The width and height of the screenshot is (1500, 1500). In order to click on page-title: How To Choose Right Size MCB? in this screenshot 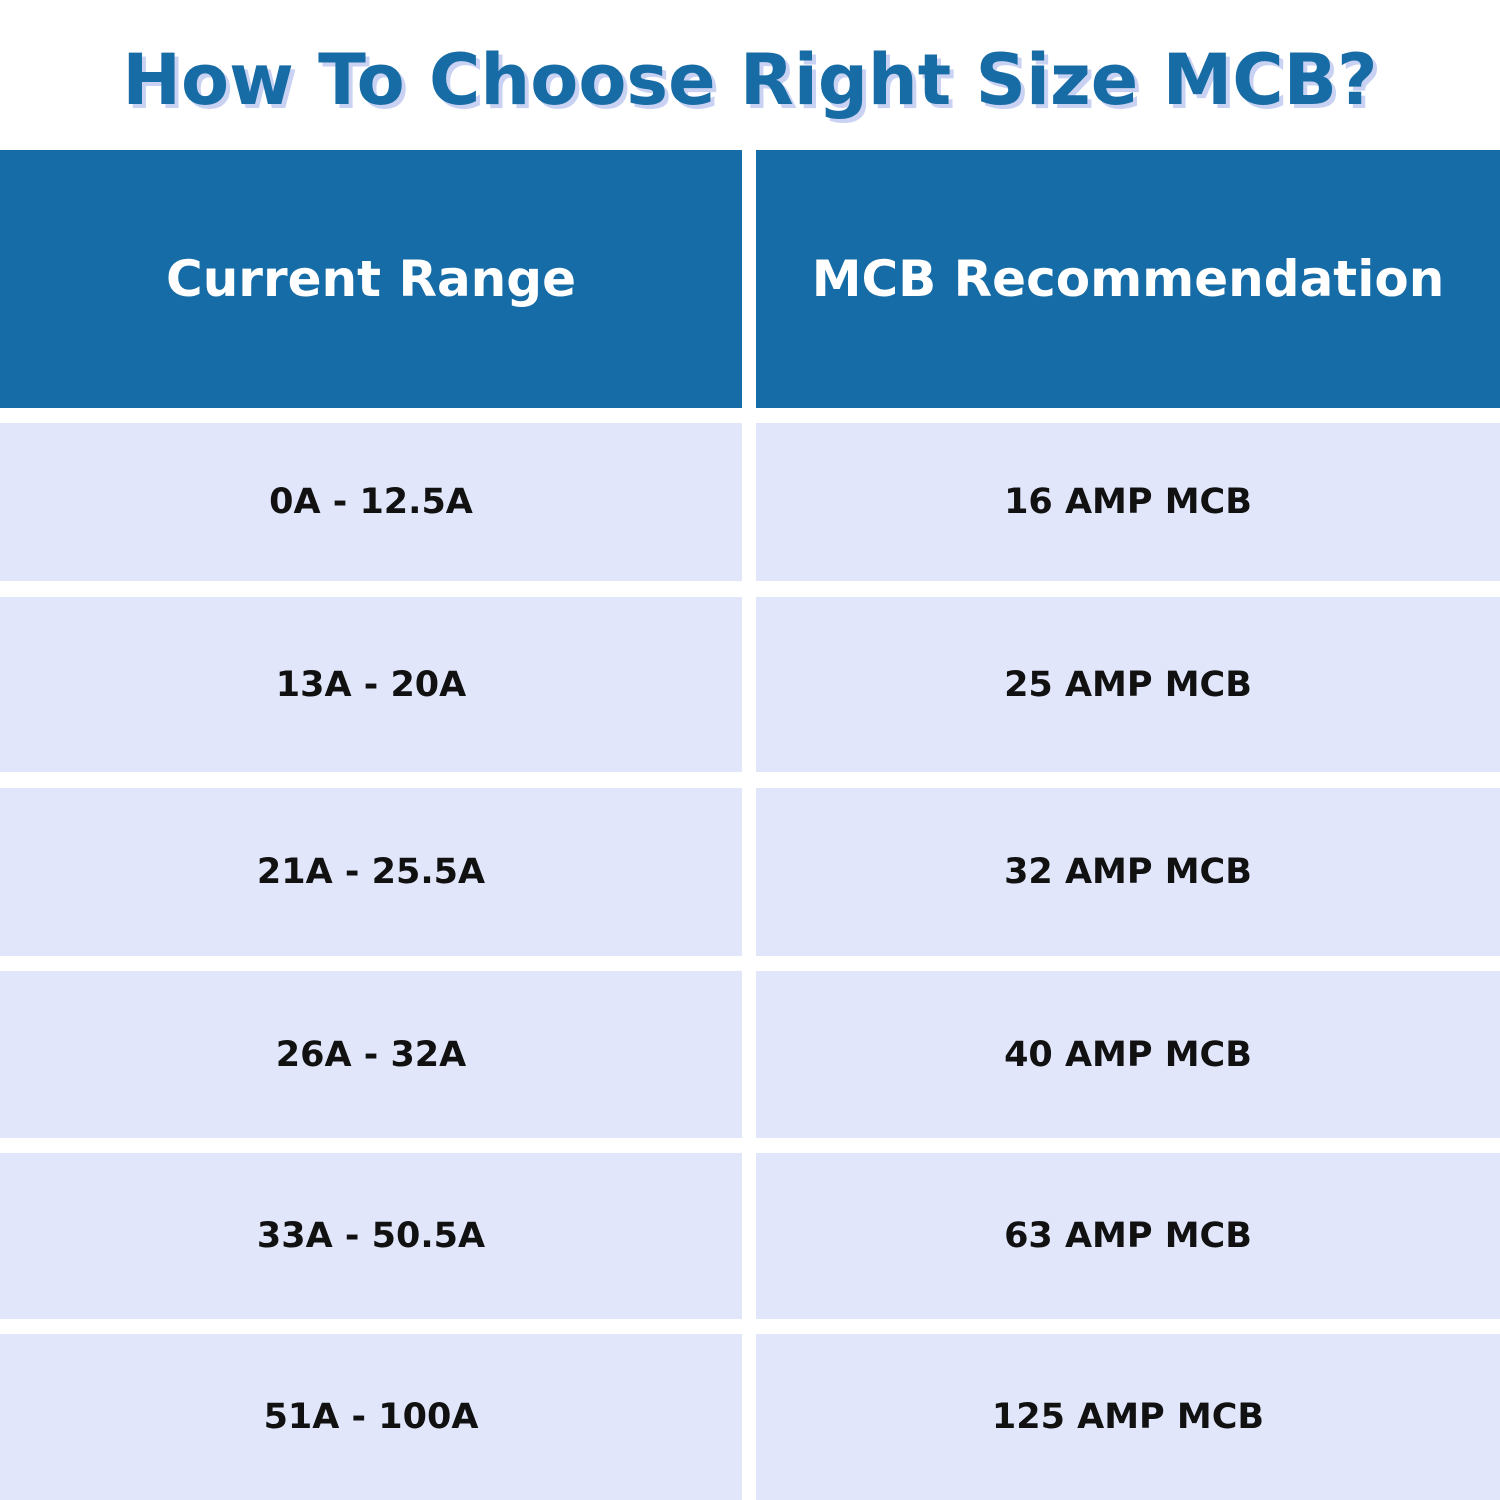, I will do `click(750, 80)`.